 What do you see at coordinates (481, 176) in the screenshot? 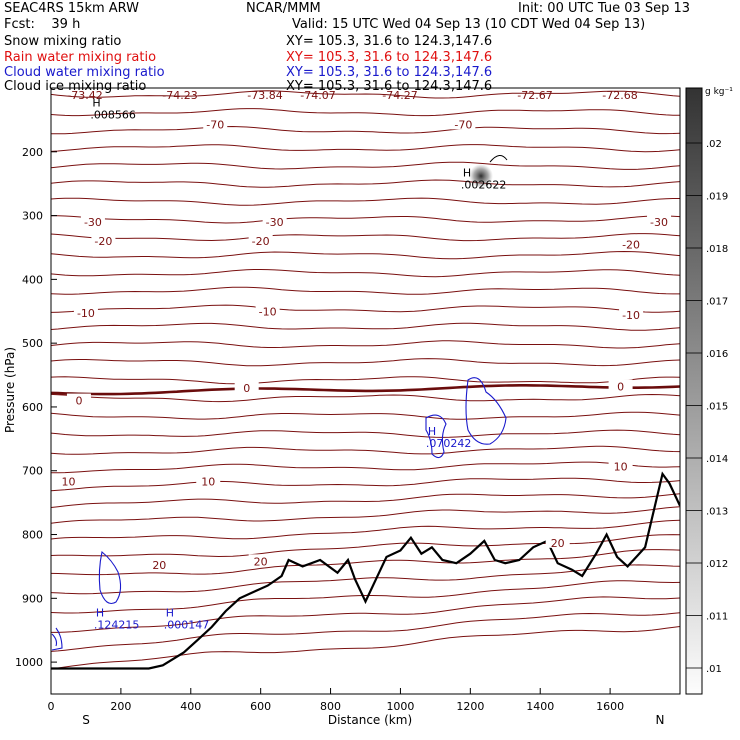
I see `cloud-ice-maximum-shading` at bounding box center [481, 176].